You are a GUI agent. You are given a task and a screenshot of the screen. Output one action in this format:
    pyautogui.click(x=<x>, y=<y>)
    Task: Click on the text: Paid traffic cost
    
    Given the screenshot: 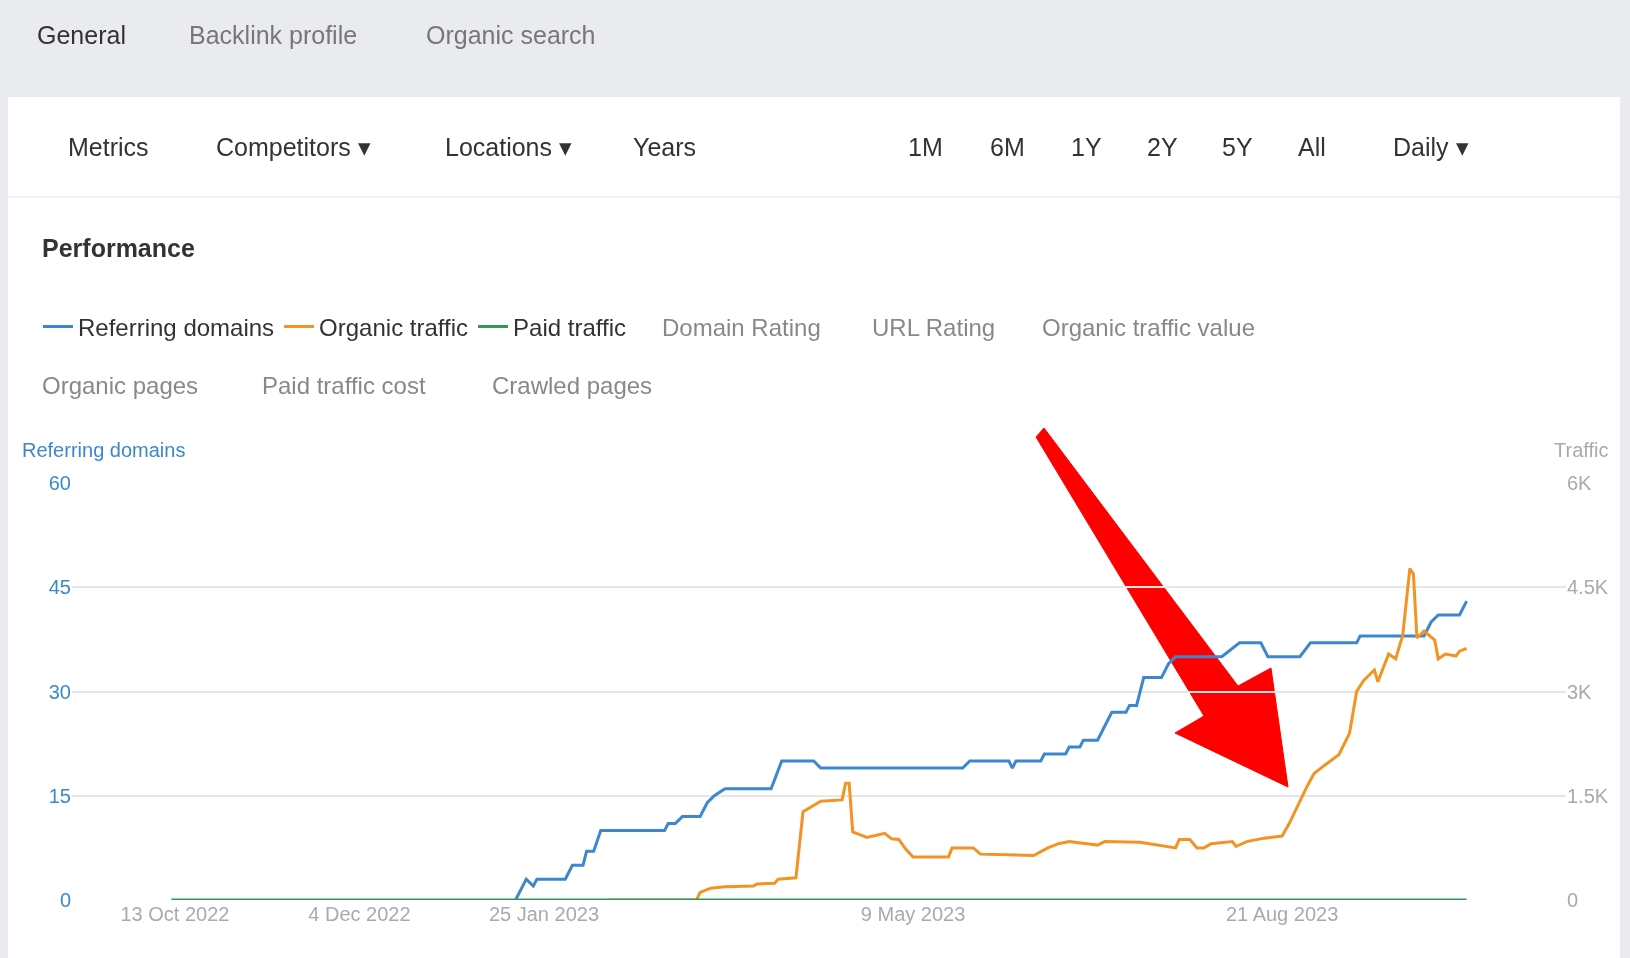 What is the action you would take?
    pyautogui.click(x=344, y=385)
    